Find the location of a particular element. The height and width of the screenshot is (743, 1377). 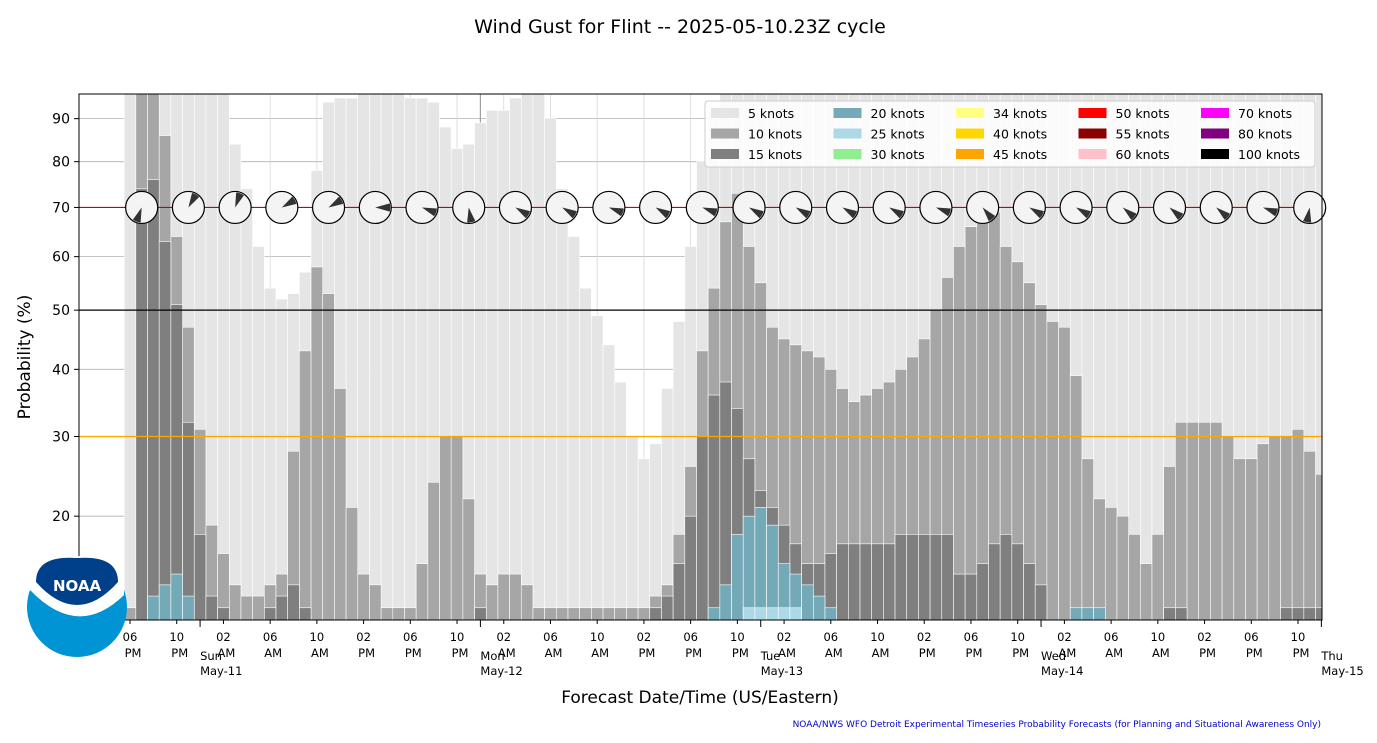

x-axis-label: Forecast Date/Time (US/Eastern) is located at coordinates (700, 698).